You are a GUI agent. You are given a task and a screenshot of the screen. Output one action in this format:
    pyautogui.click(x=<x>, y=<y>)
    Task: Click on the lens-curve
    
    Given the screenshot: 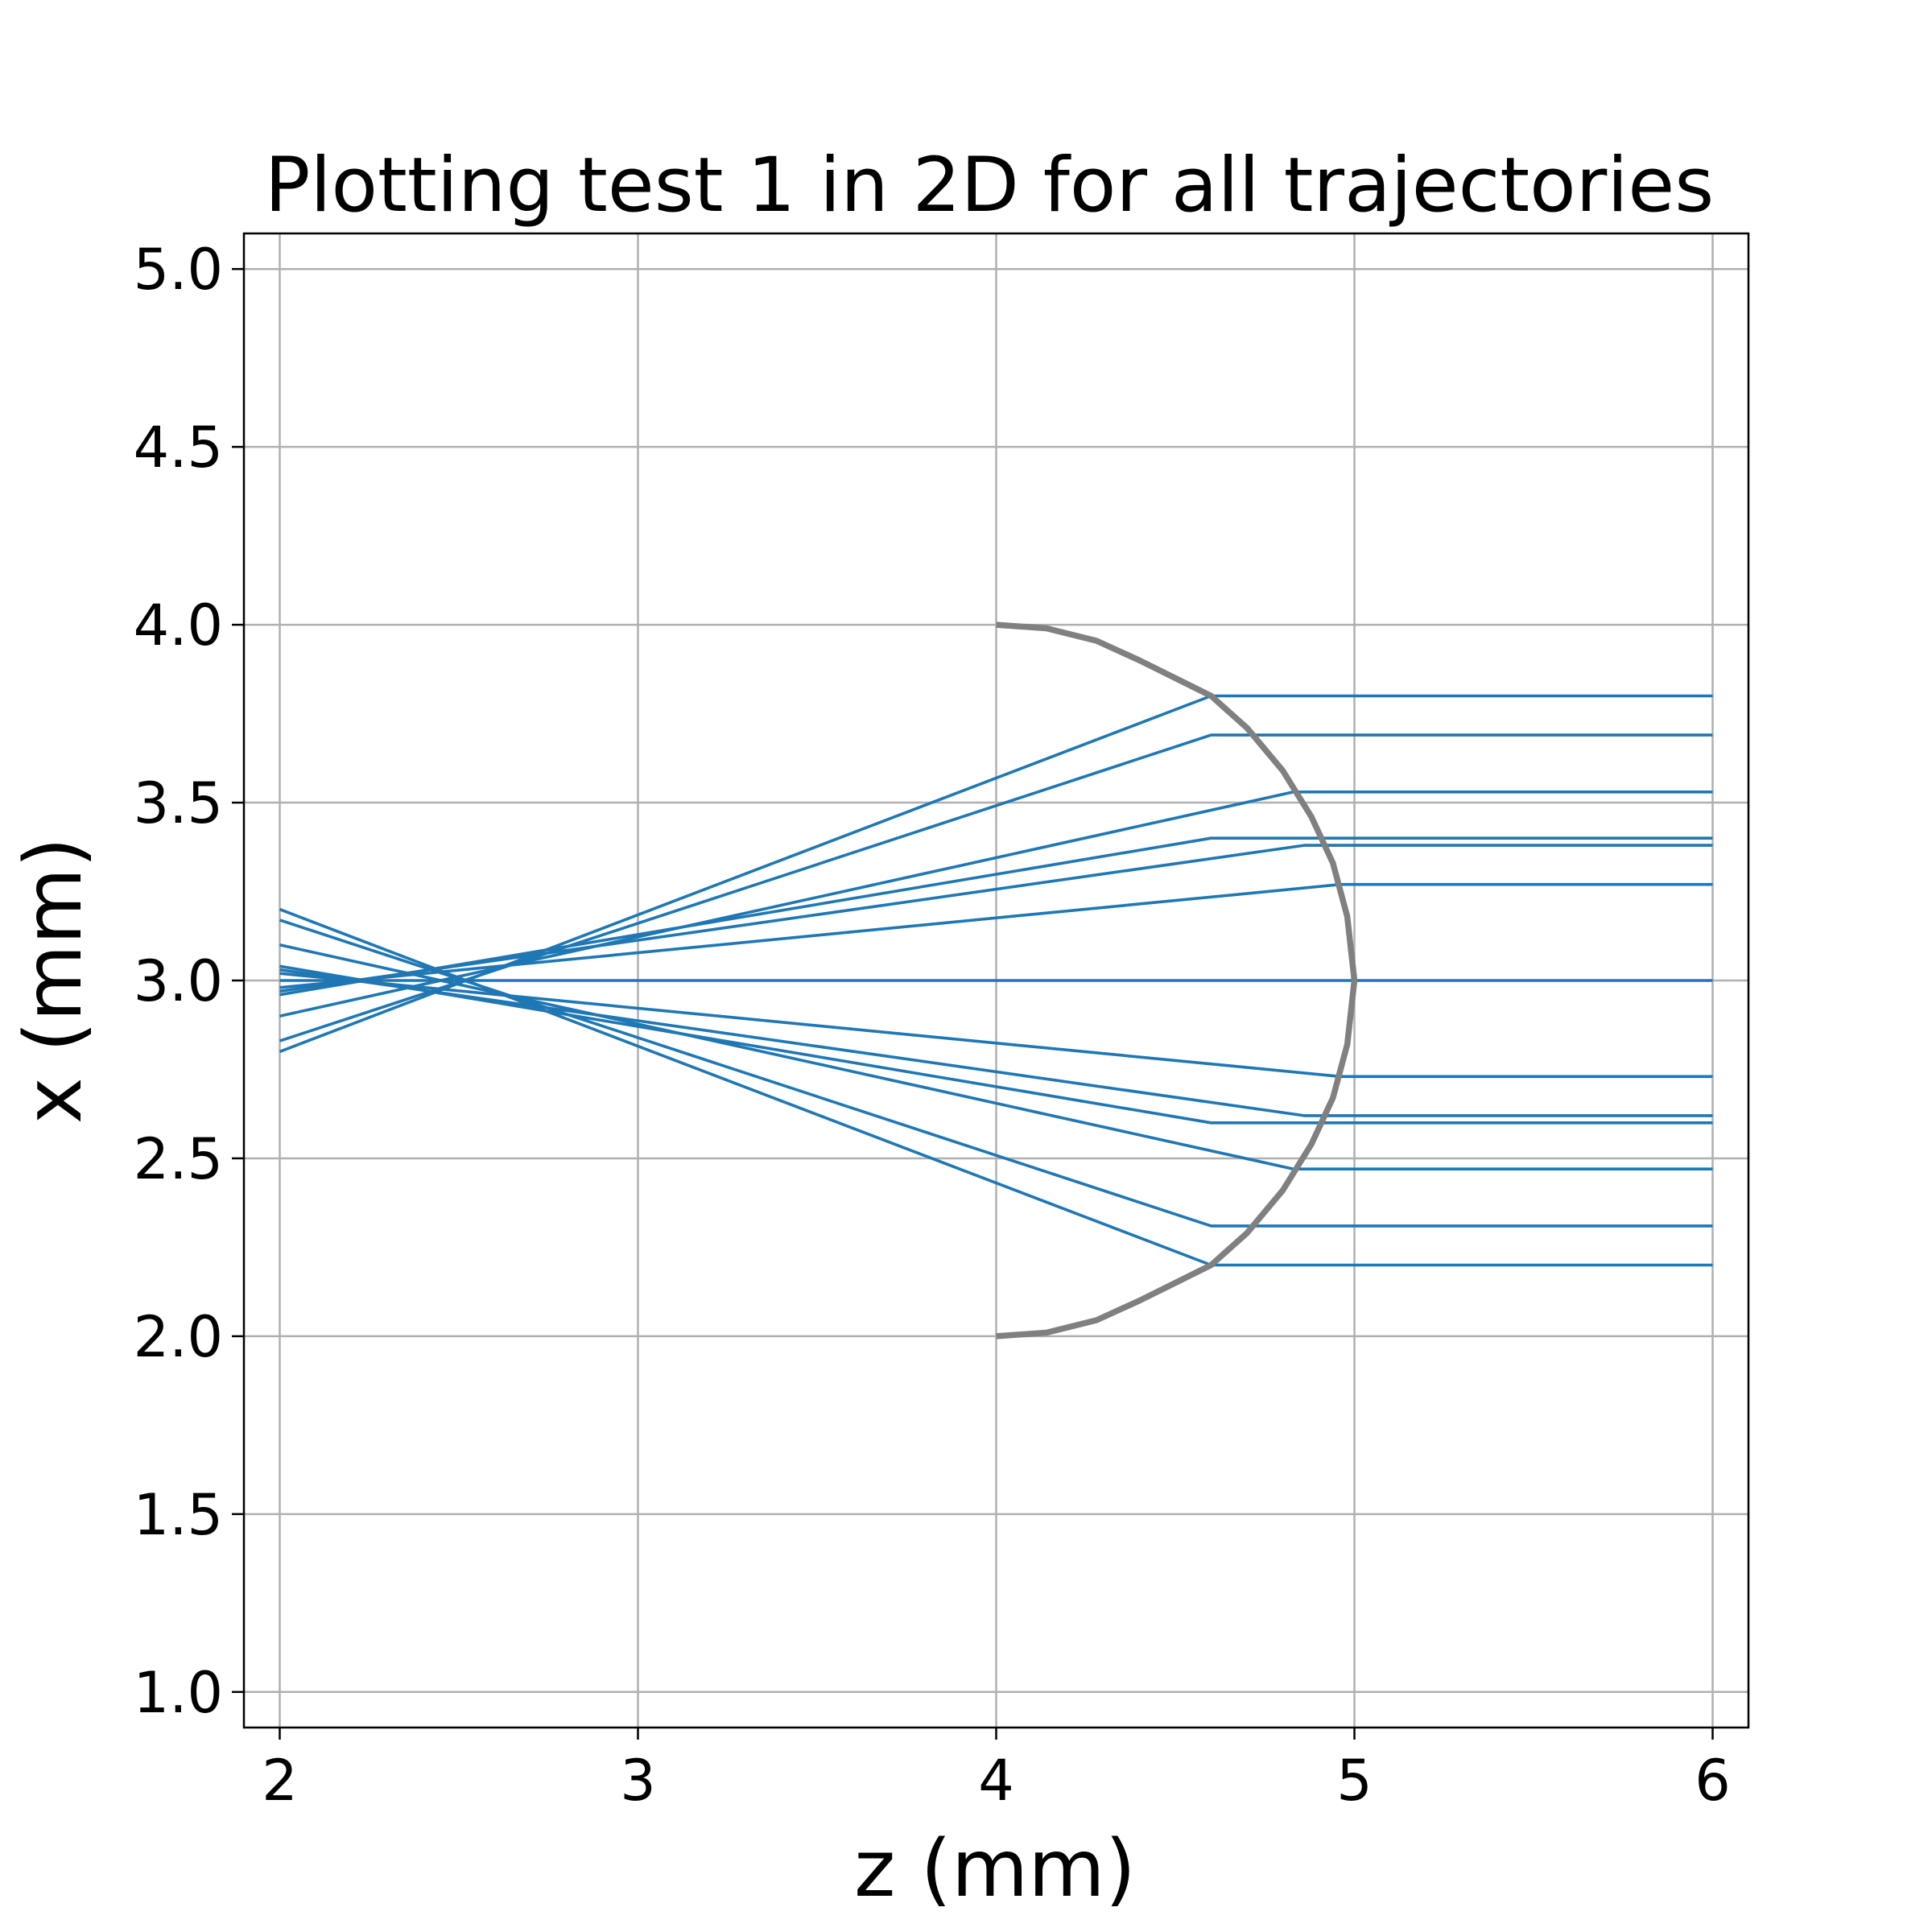 What is the action you would take?
    pyautogui.click(x=1177, y=980)
    